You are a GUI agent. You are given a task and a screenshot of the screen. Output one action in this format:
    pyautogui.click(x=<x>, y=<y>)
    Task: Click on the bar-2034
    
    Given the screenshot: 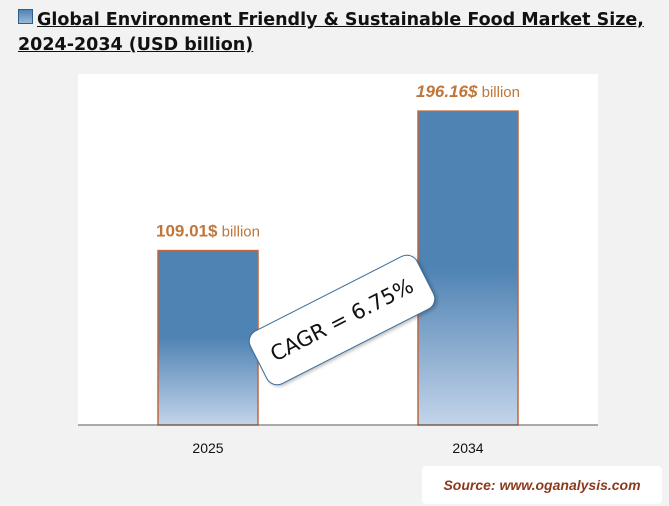 What is the action you would take?
    pyautogui.click(x=468, y=268)
    